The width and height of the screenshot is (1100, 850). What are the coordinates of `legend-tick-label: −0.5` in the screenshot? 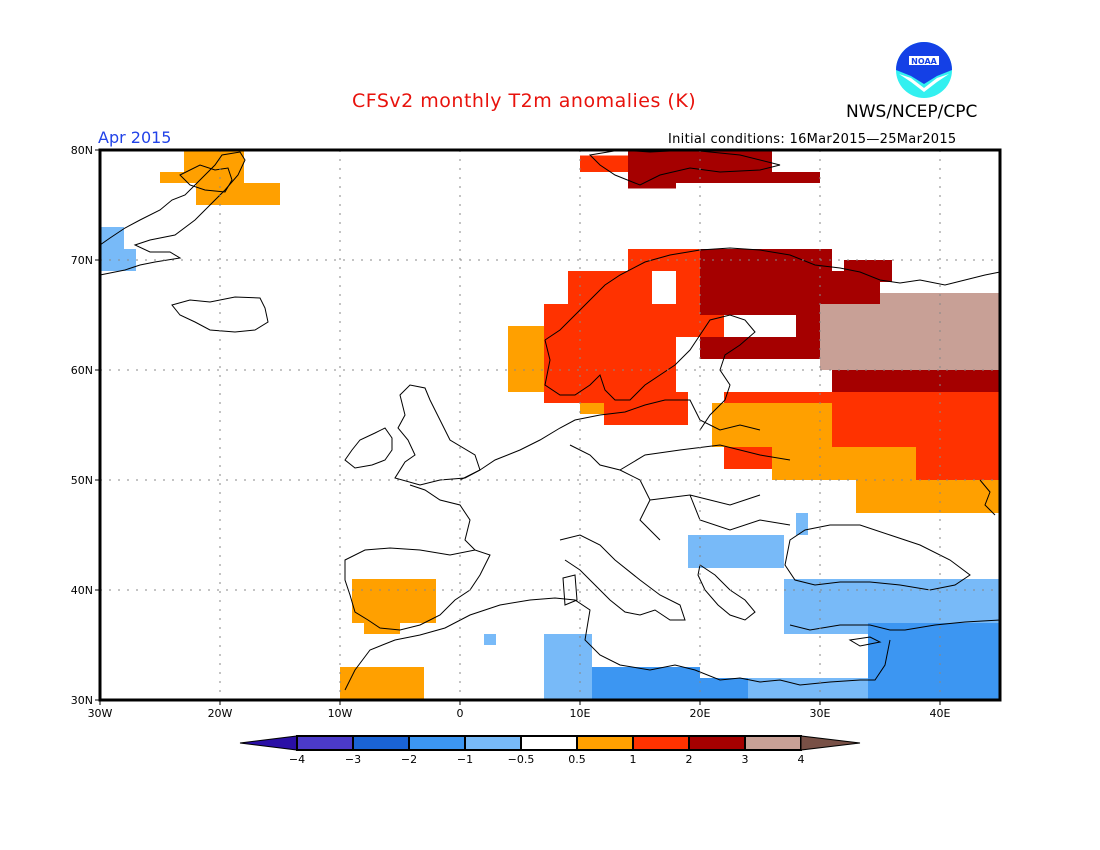 It's located at (521, 759).